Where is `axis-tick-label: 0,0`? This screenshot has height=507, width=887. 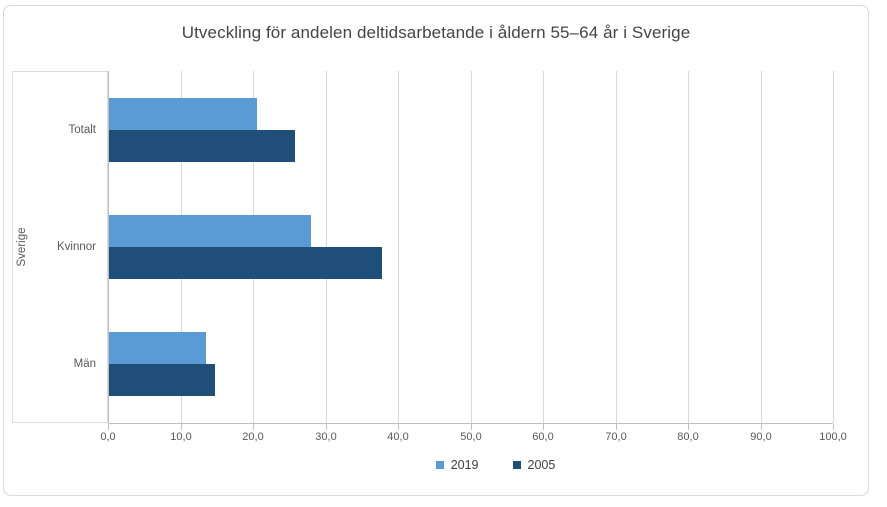
axis-tick-label: 0,0 is located at coordinates (108, 437).